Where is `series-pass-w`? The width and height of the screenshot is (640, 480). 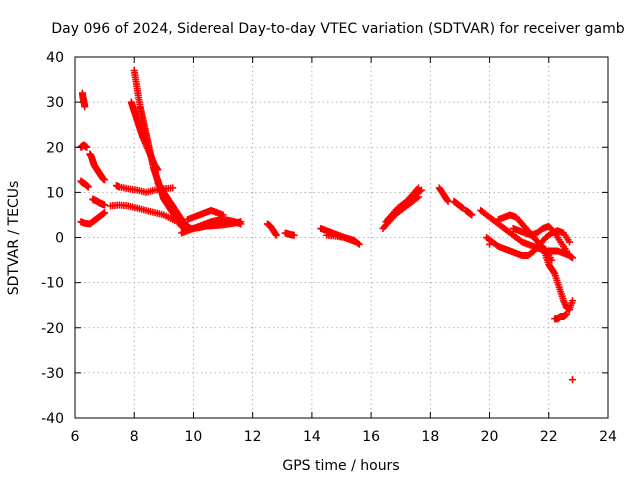
series-pass-w is located at coordinates (469, 212).